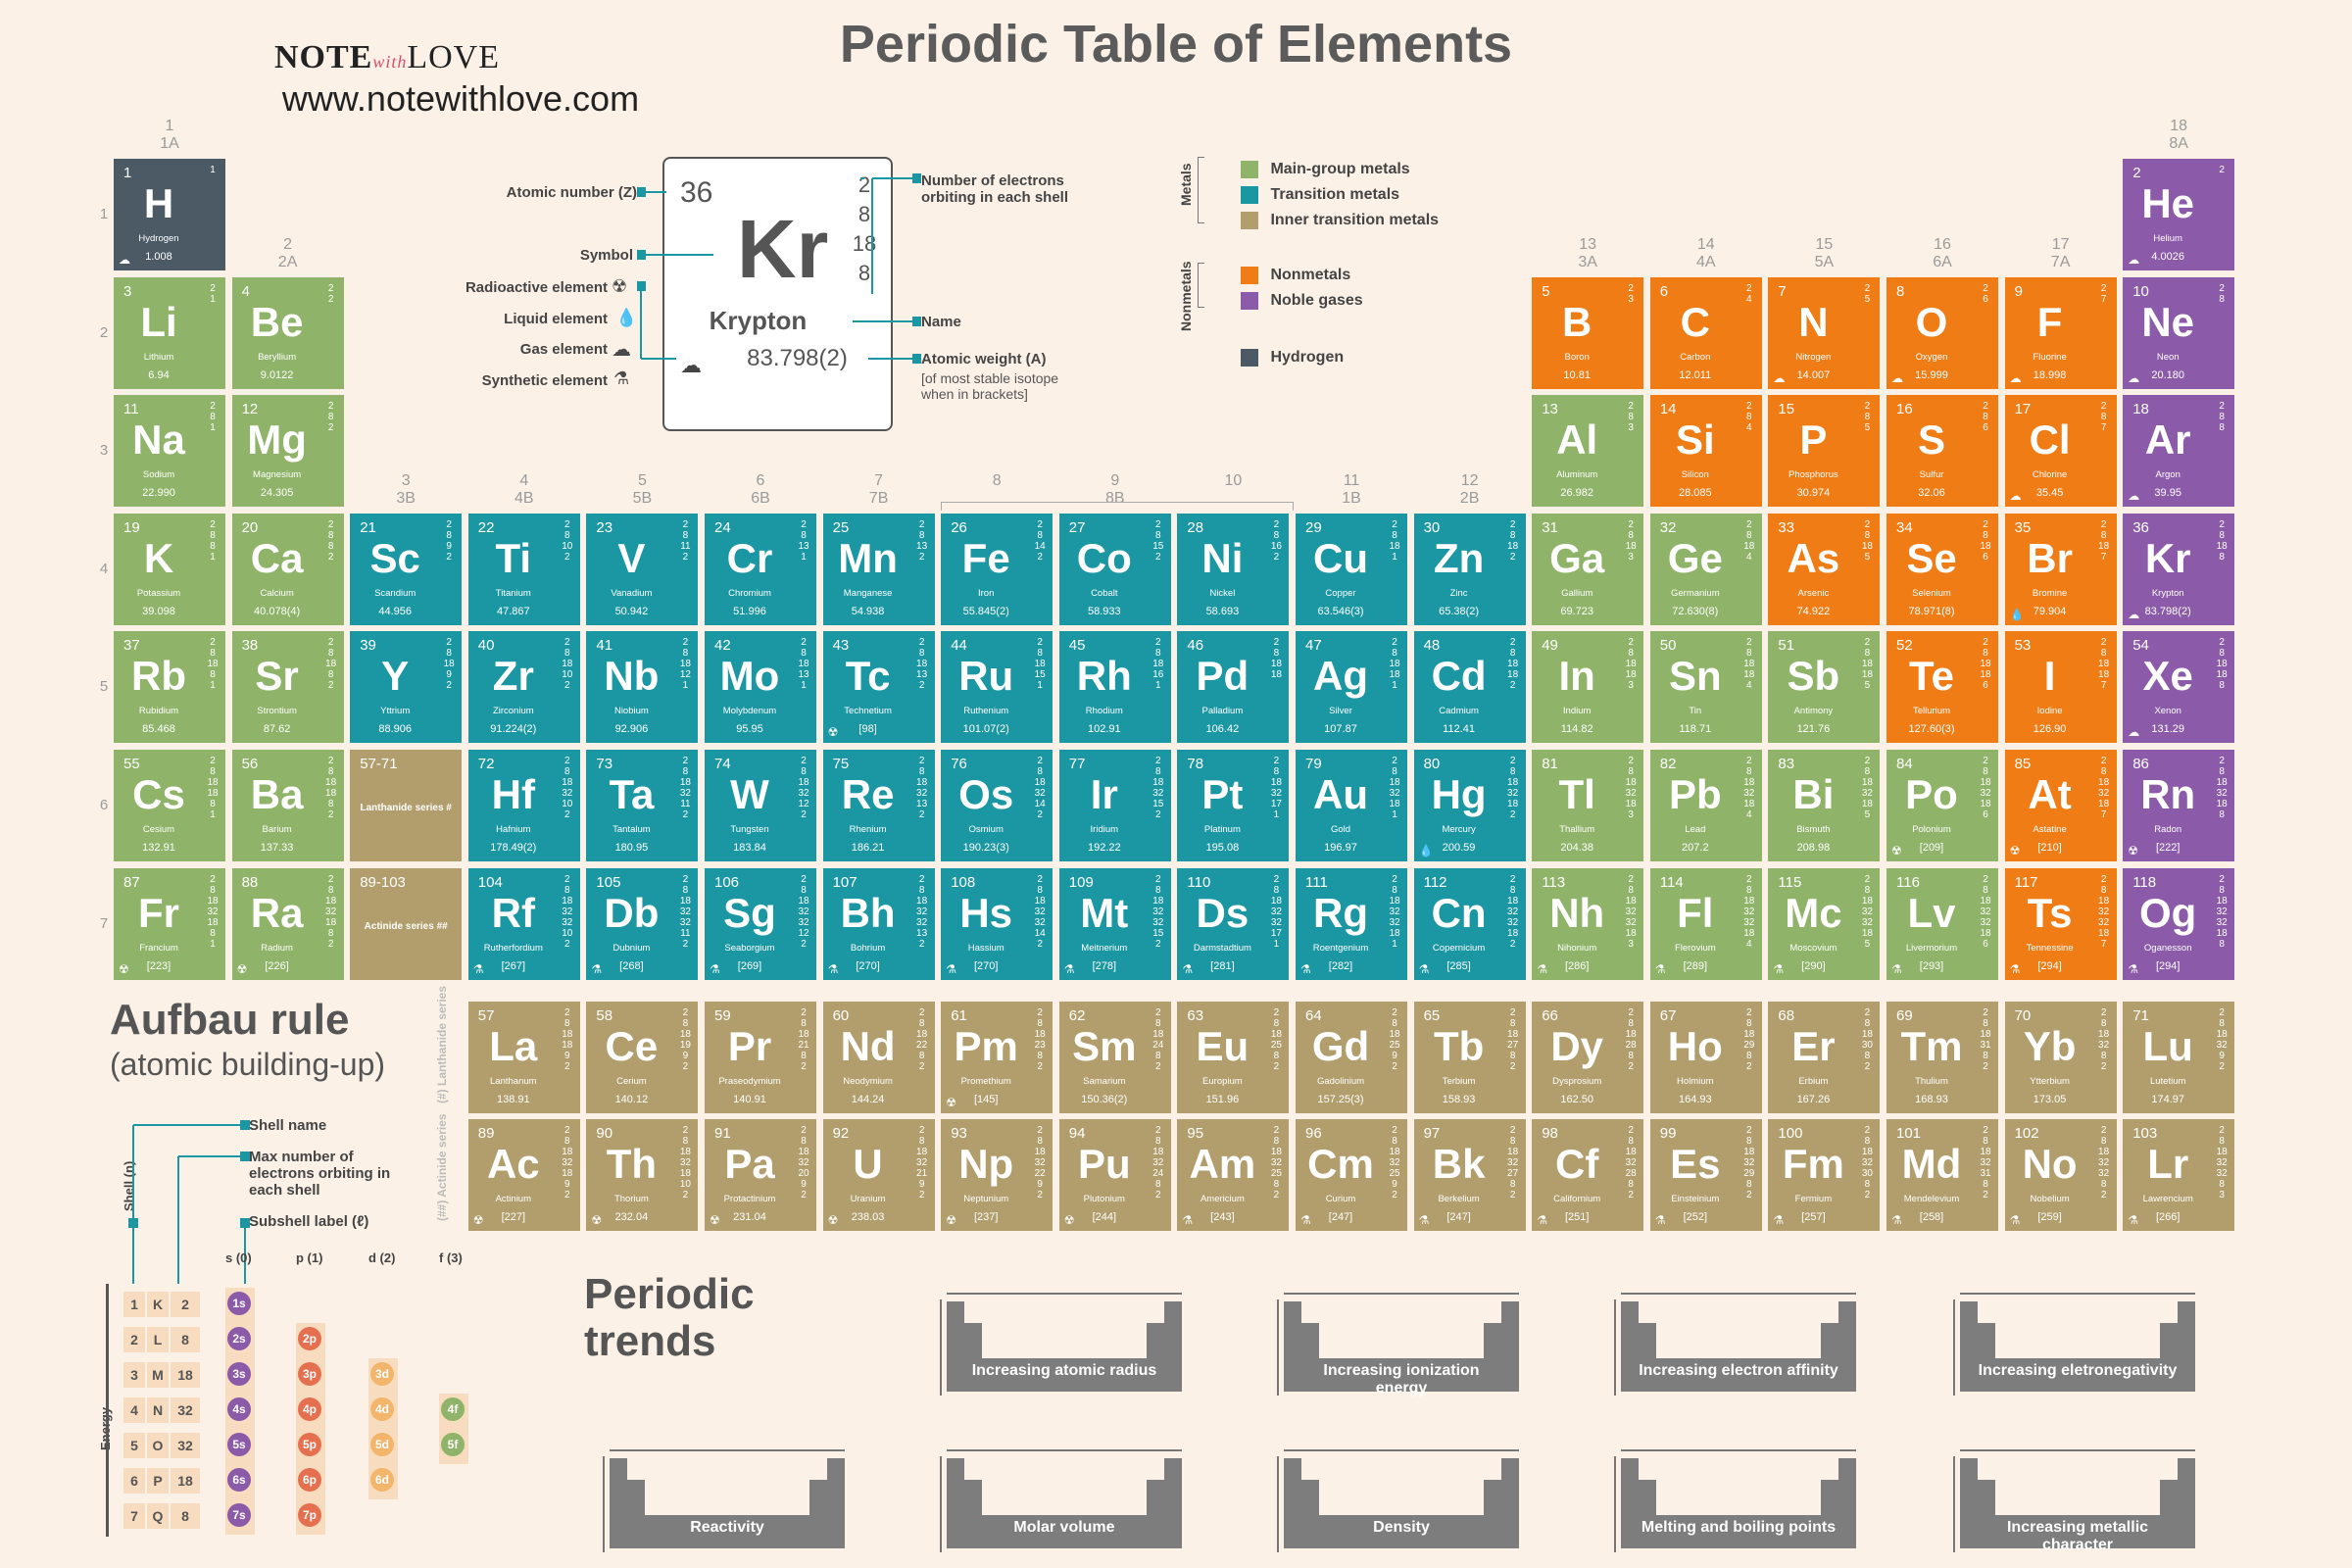  What do you see at coordinates (1942, 805) in the screenshot?
I see `element-cell-po: 84 Po Polonium [209] 2 8 18 32 18 6 ☢` at bounding box center [1942, 805].